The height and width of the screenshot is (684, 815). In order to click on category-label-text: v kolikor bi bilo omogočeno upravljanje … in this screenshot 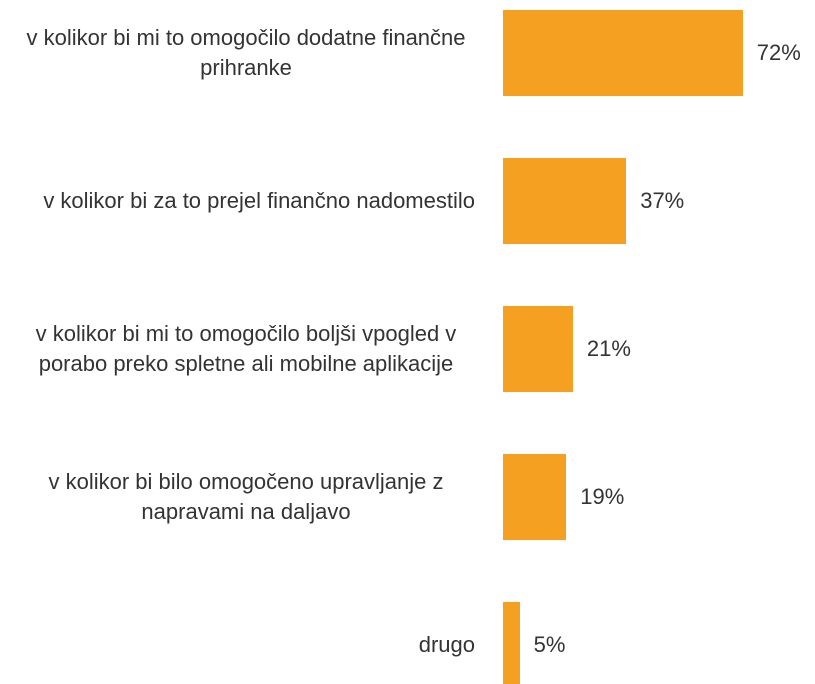, I will do `click(246, 496)`.